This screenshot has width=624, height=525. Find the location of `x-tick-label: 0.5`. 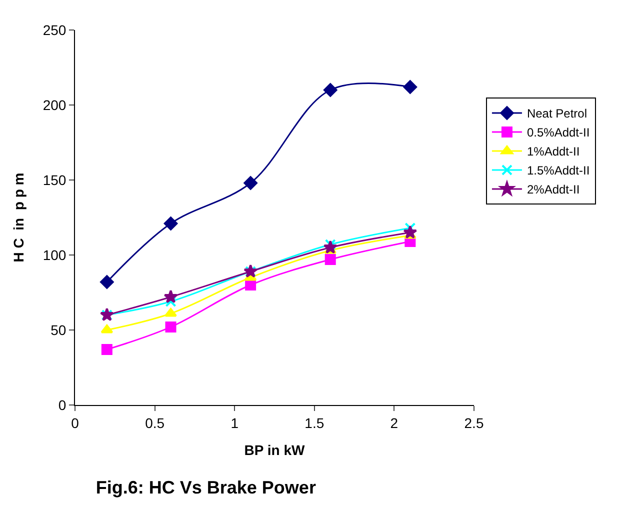

x-tick-label: 0.5 is located at coordinates (155, 422).